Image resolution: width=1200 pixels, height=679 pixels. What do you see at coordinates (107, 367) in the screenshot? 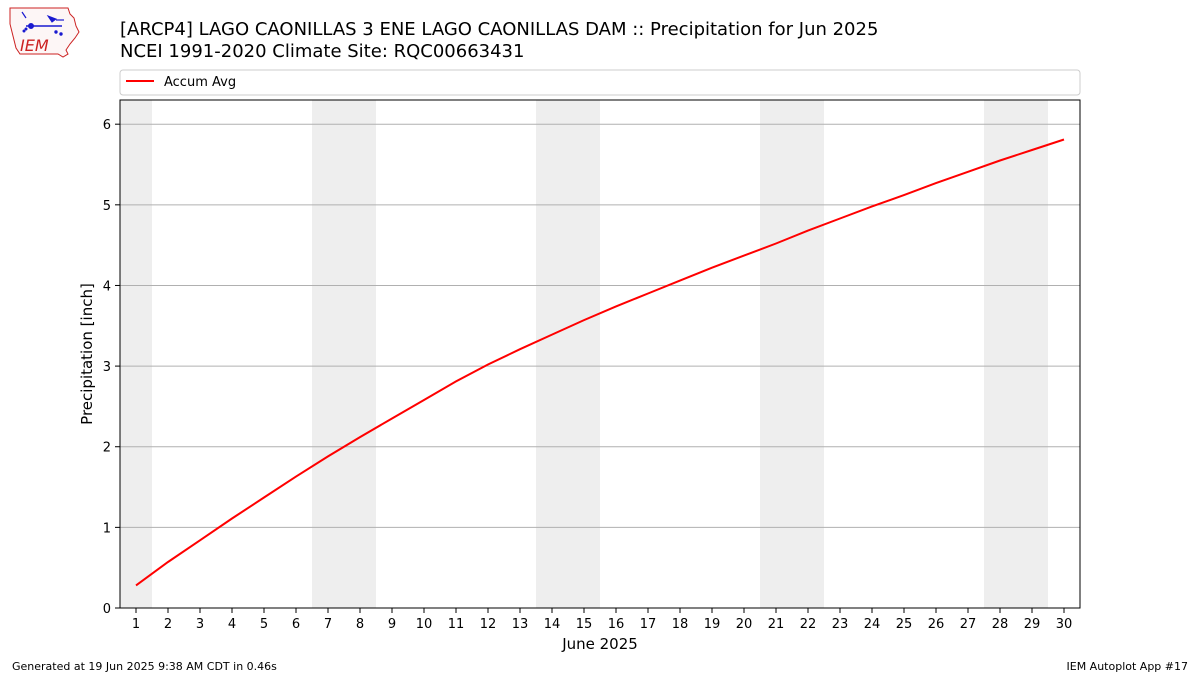
I see `y-tick-label: 3` at bounding box center [107, 367].